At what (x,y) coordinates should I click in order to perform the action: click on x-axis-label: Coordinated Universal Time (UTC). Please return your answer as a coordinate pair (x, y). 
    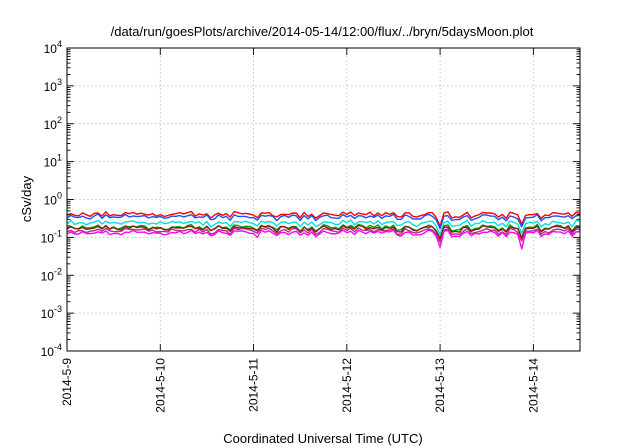
    Looking at the image, I should click on (322, 438).